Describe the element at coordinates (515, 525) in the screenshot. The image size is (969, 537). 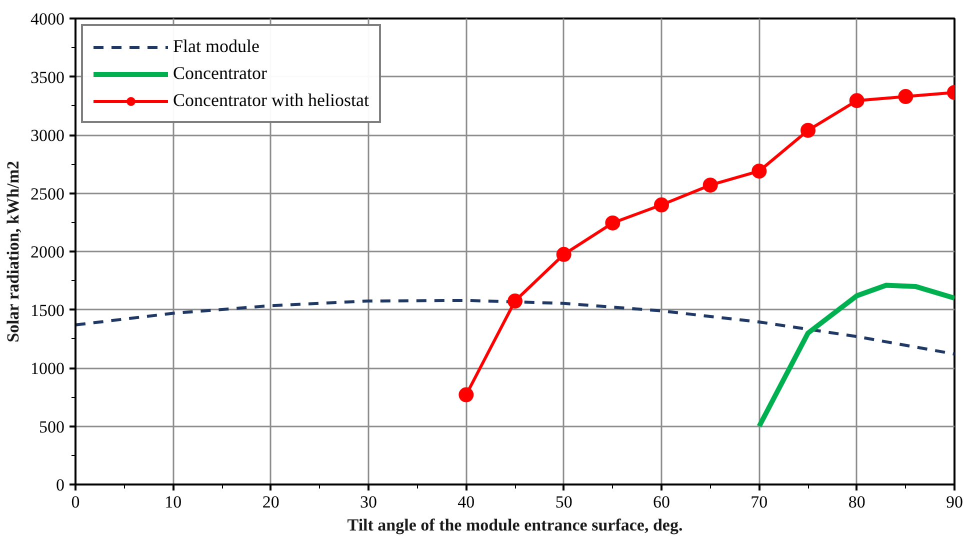
I see `x-axis-title: Tilt angle of the module entrance surface, deg.` at that location.